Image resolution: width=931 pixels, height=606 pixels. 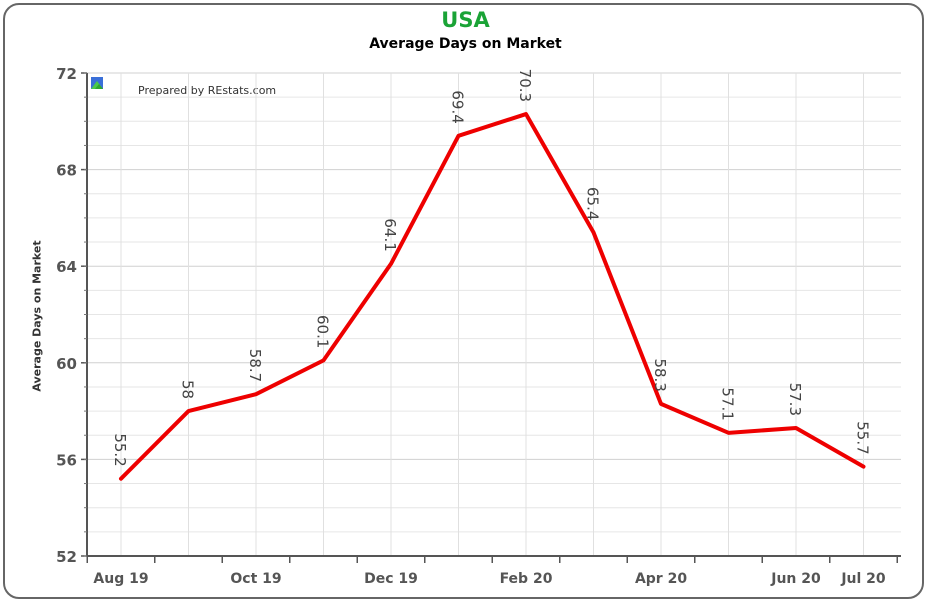 What do you see at coordinates (863, 437) in the screenshot?
I see `data-label: 55.7` at bounding box center [863, 437].